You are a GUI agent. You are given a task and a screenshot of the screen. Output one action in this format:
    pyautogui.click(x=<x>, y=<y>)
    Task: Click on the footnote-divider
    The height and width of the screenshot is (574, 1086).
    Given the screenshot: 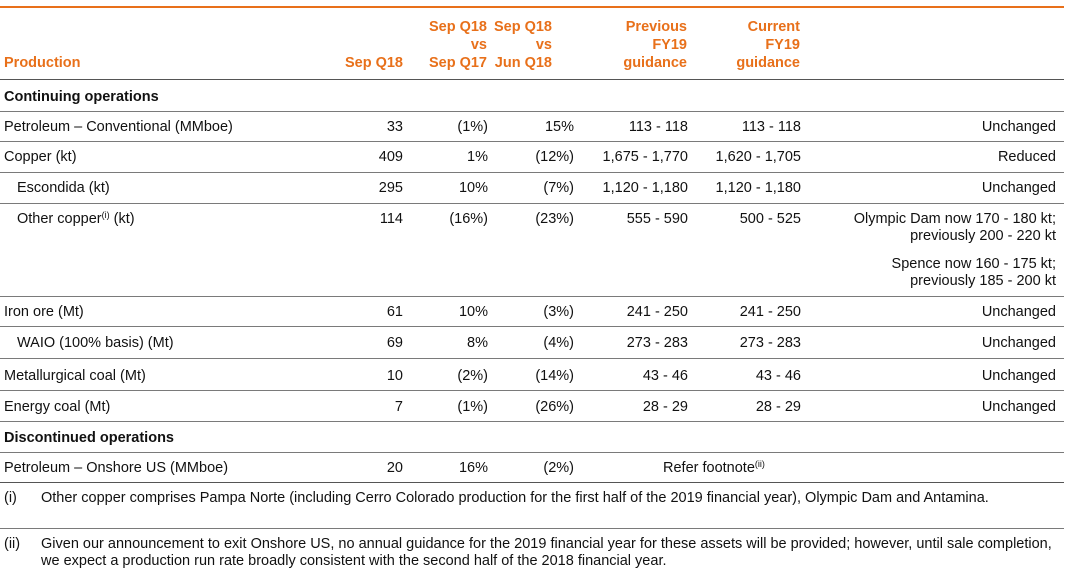 What is the action you would take?
    pyautogui.click(x=532, y=528)
    